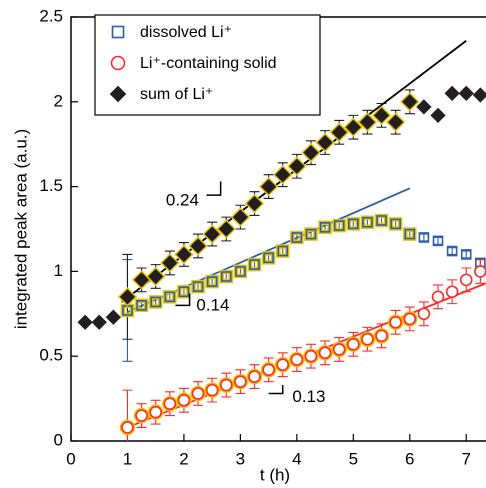 The height and width of the screenshot is (488, 486). What do you see at coordinates (308, 396) in the screenshot?
I see `annotation: 0.13` at bounding box center [308, 396].